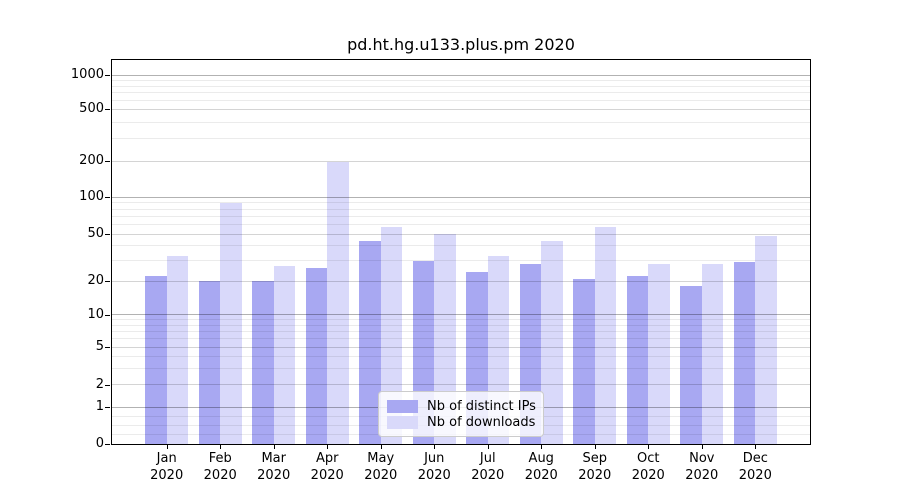  What do you see at coordinates (95, 234) in the screenshot?
I see `y-tick-label: 50` at bounding box center [95, 234].